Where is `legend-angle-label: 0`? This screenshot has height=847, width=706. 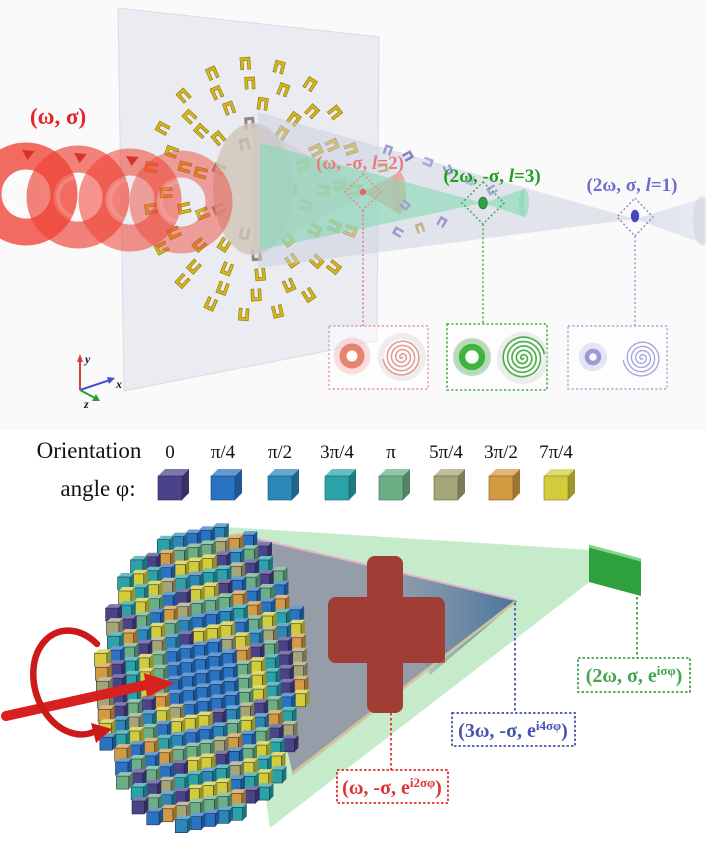 legend-angle-label: 0 is located at coordinates (170, 452).